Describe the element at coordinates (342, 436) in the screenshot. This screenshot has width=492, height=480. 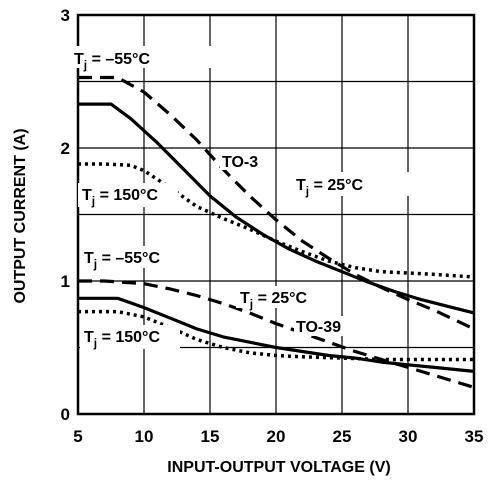
I see `x-tick-label: 25` at that location.